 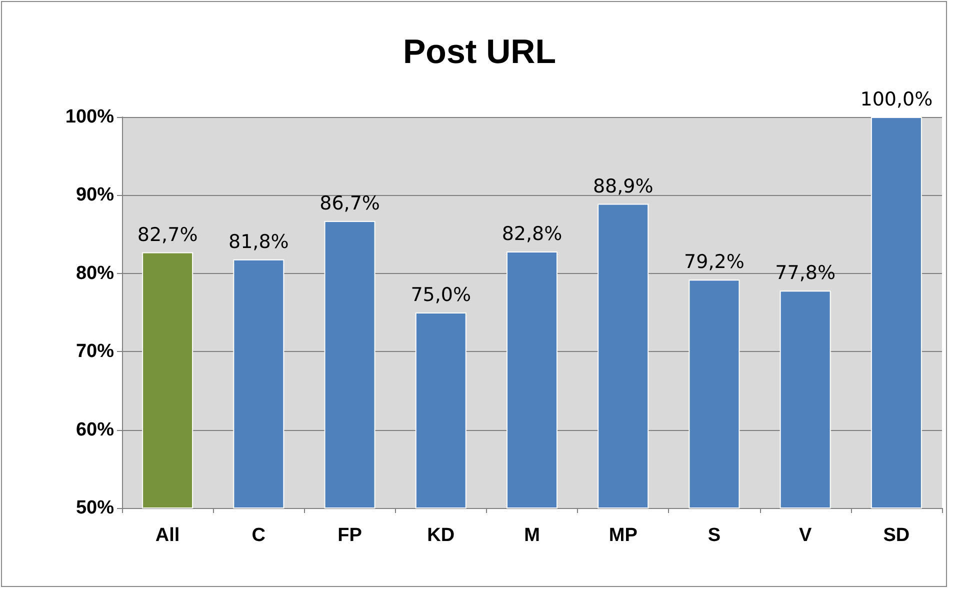 What do you see at coordinates (95, 273) in the screenshot?
I see `y-tick-label: 80%` at bounding box center [95, 273].